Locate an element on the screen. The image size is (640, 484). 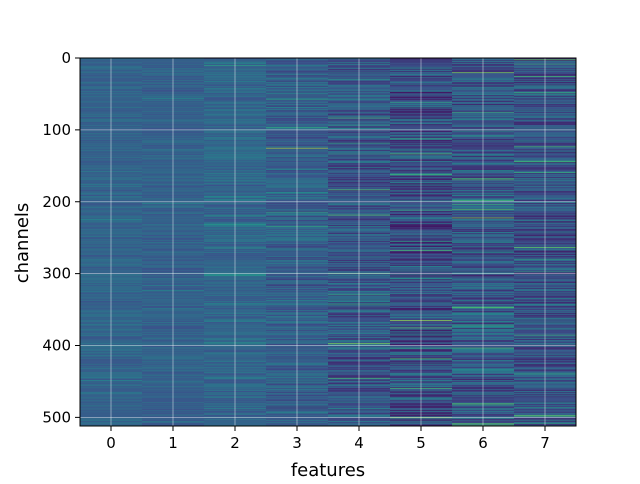
y-tick-label: 500 is located at coordinates (56, 417).